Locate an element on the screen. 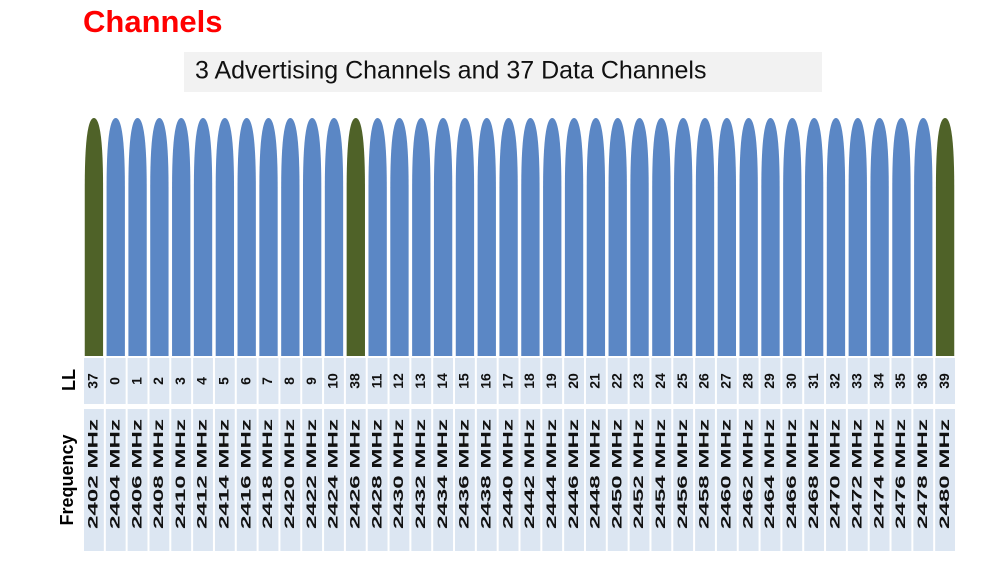 This screenshot has width=998, height=575. ll-label: 36 is located at coordinates (922, 381).